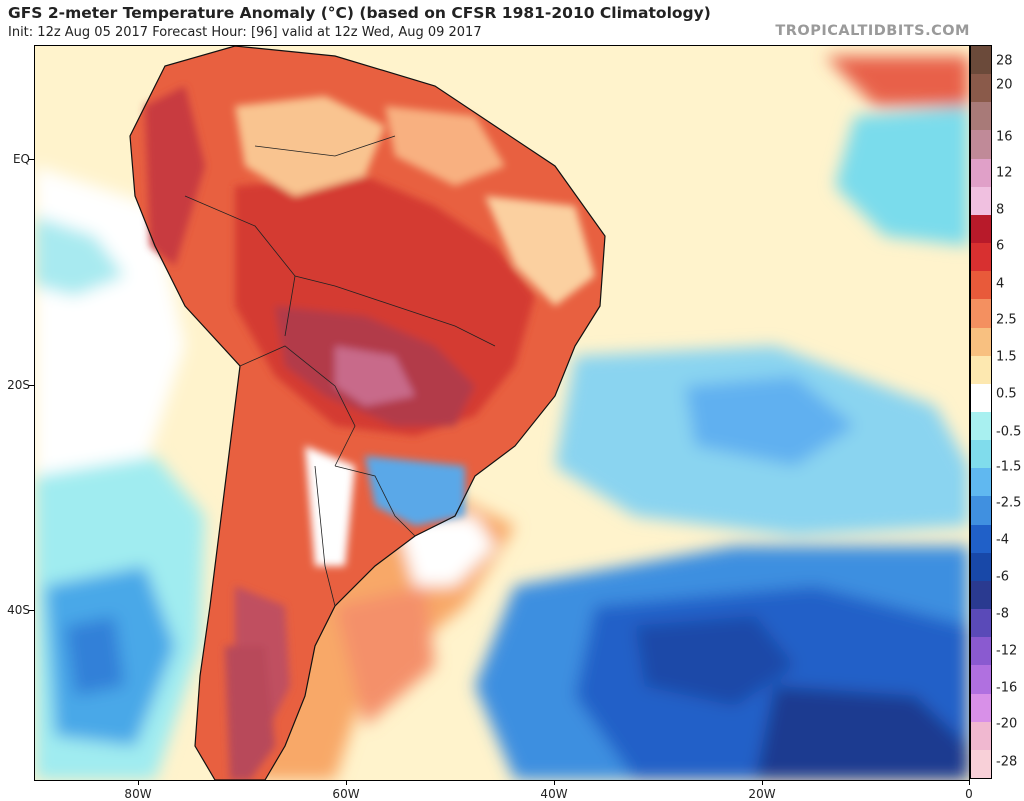 The height and width of the screenshot is (801, 1024). What do you see at coordinates (1002, 577) in the screenshot?
I see `colorbar-label: -6` at bounding box center [1002, 577].